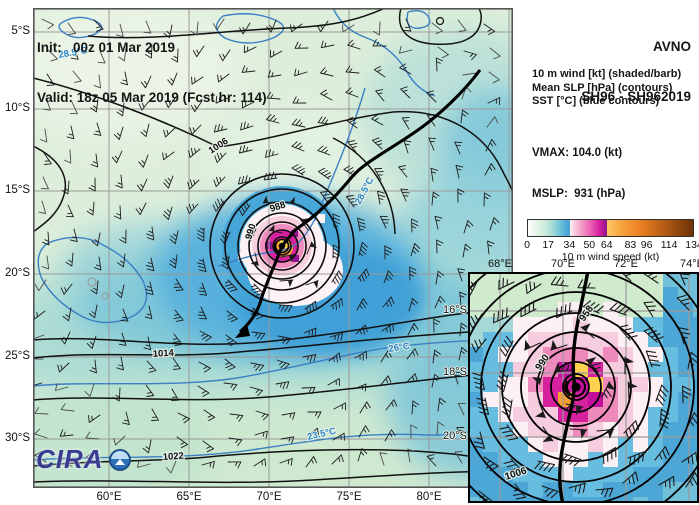 The width and height of the screenshot is (699, 505). What do you see at coordinates (630, 245) in the screenshot?
I see `colorbar-tick: 83` at bounding box center [630, 245].